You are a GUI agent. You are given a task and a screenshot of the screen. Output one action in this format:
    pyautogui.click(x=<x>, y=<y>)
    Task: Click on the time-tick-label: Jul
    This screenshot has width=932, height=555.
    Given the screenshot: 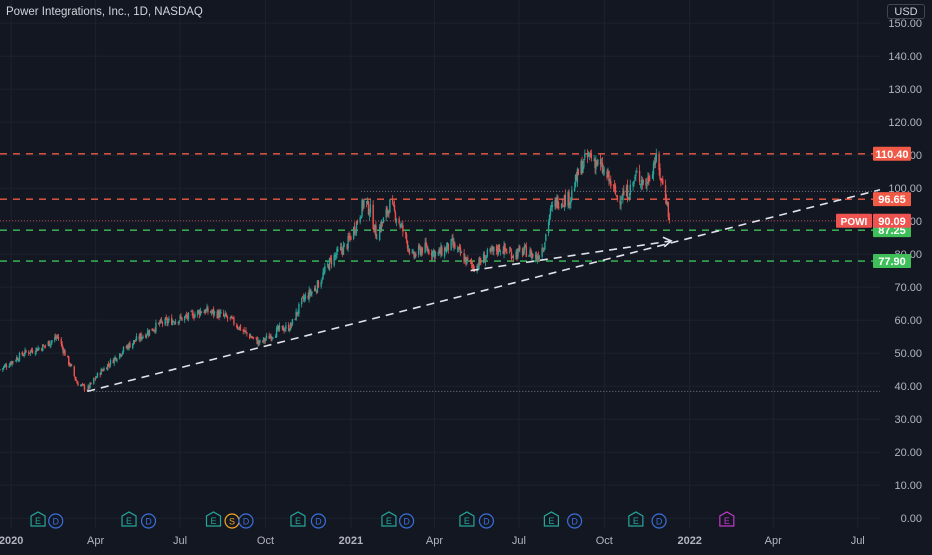 What is the action you would take?
    pyautogui.click(x=858, y=541)
    